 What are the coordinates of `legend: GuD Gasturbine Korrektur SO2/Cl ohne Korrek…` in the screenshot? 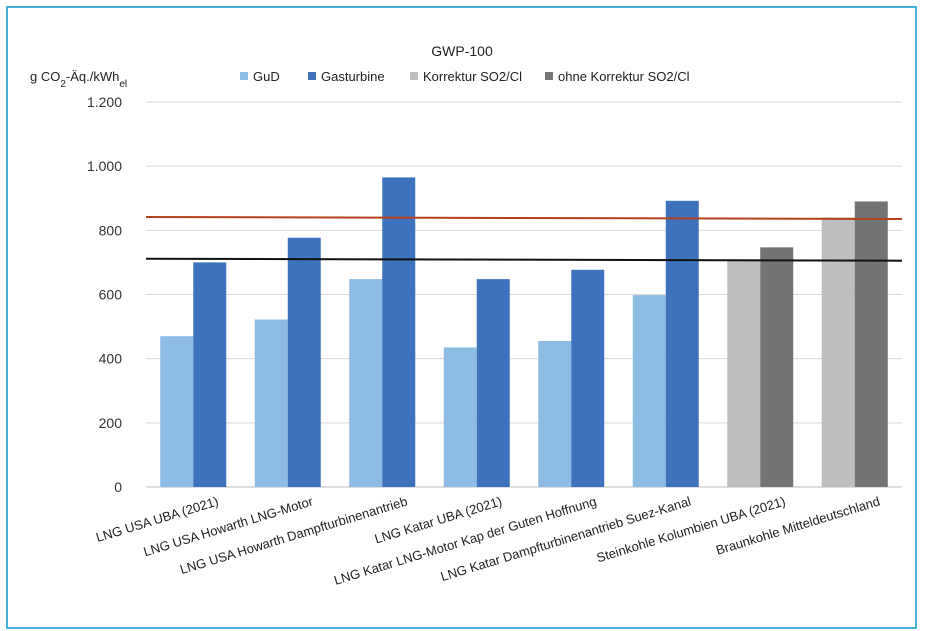 It's located at (465, 76).